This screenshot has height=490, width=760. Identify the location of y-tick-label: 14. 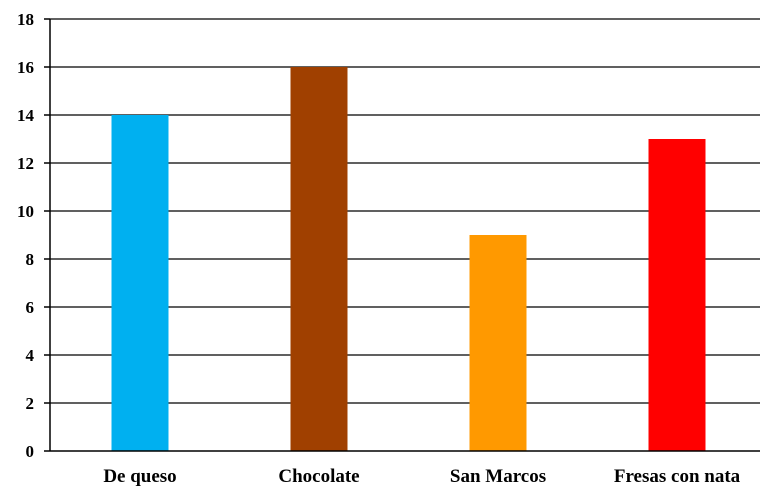
(26, 115).